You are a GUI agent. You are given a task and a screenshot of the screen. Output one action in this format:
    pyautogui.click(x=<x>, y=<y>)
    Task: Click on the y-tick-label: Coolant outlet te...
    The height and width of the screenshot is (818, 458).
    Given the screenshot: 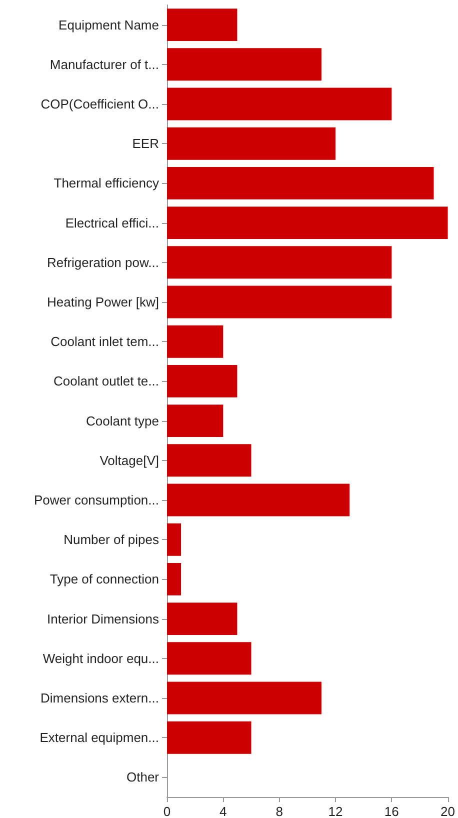 What is the action you would take?
    pyautogui.click(x=106, y=381)
    